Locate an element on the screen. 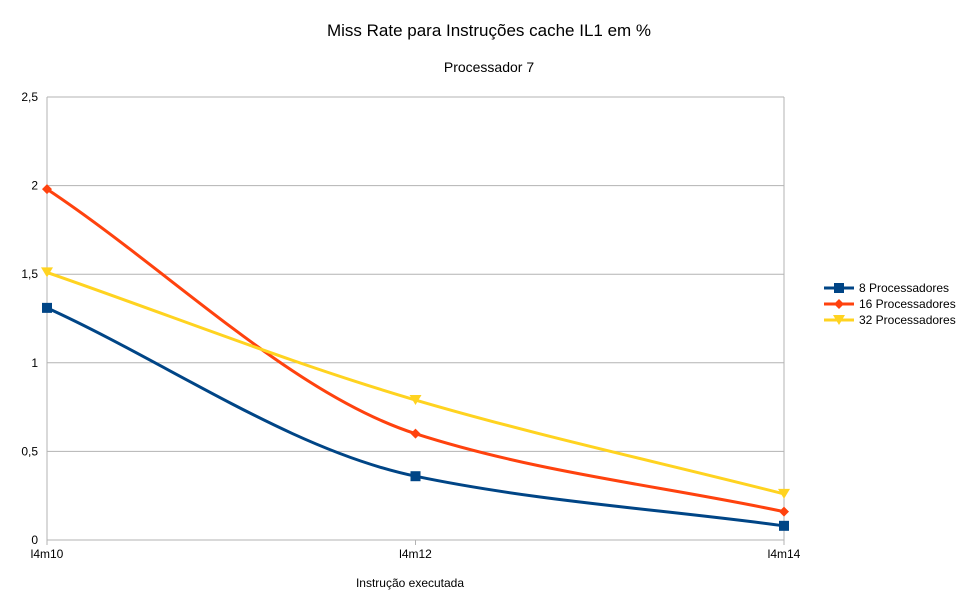  x-tick-label: l4m14 is located at coordinates (784, 554).